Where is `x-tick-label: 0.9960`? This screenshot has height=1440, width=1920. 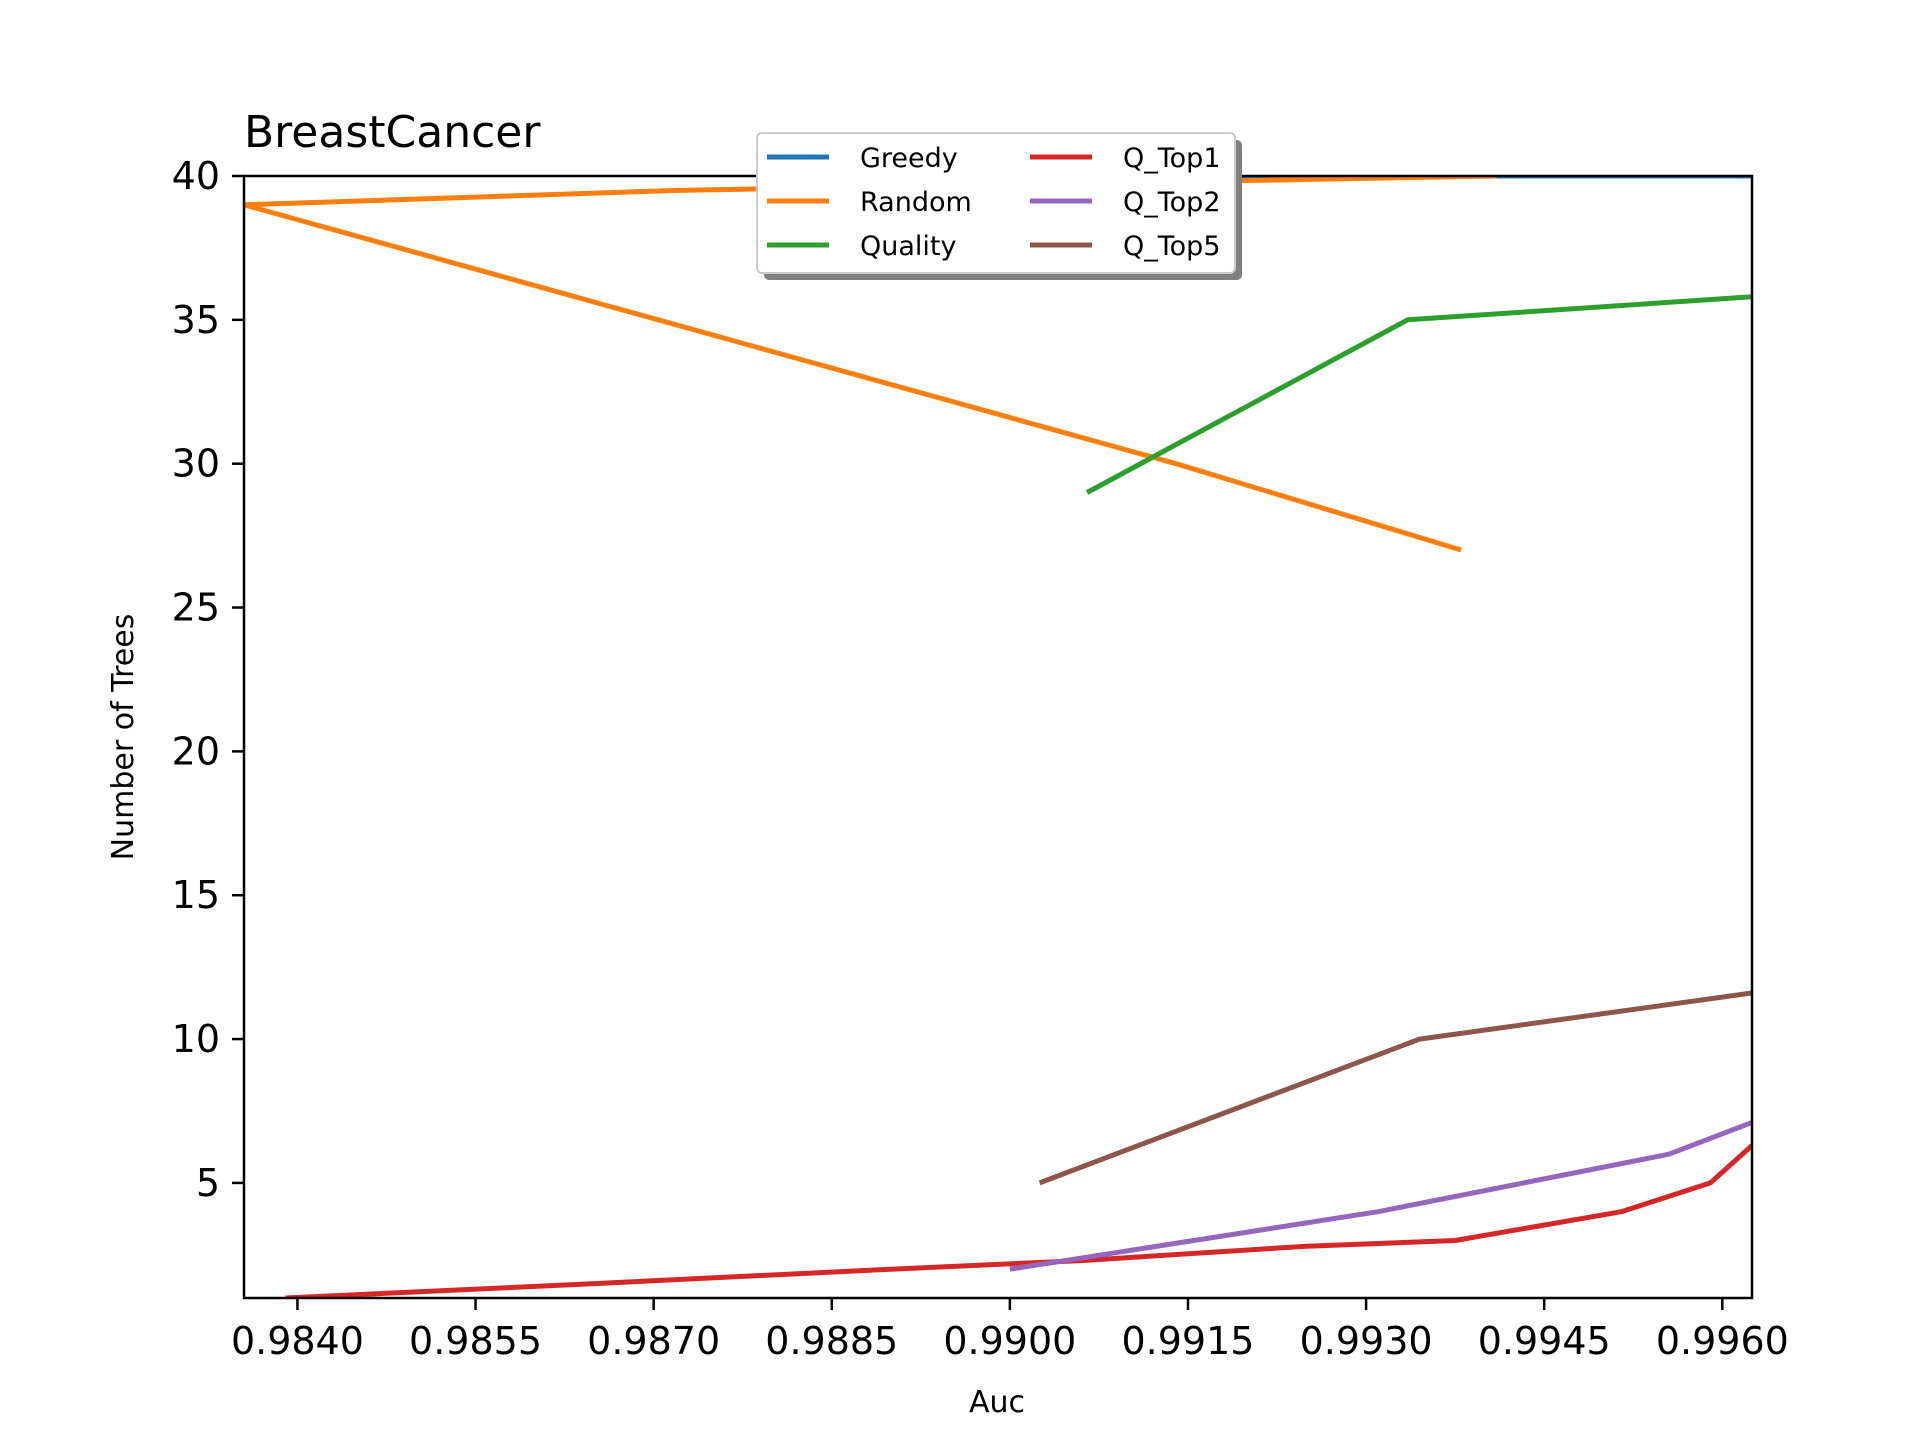 x-tick-label: 0.9960 is located at coordinates (1722, 1341).